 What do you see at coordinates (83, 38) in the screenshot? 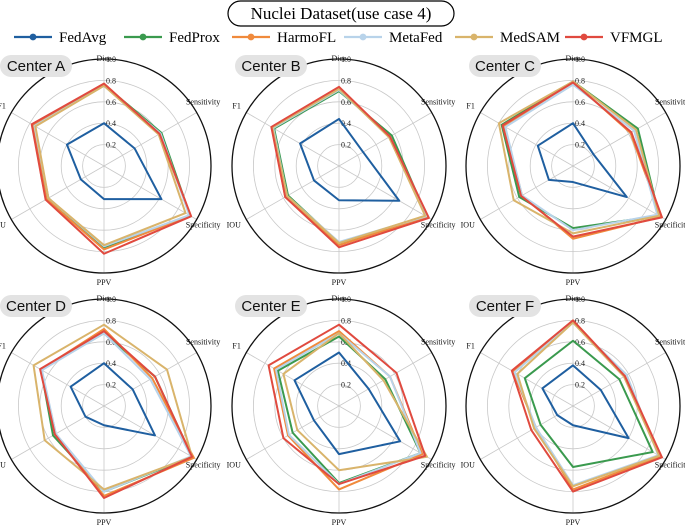
I see `legend-label: FedAvg` at bounding box center [83, 38].